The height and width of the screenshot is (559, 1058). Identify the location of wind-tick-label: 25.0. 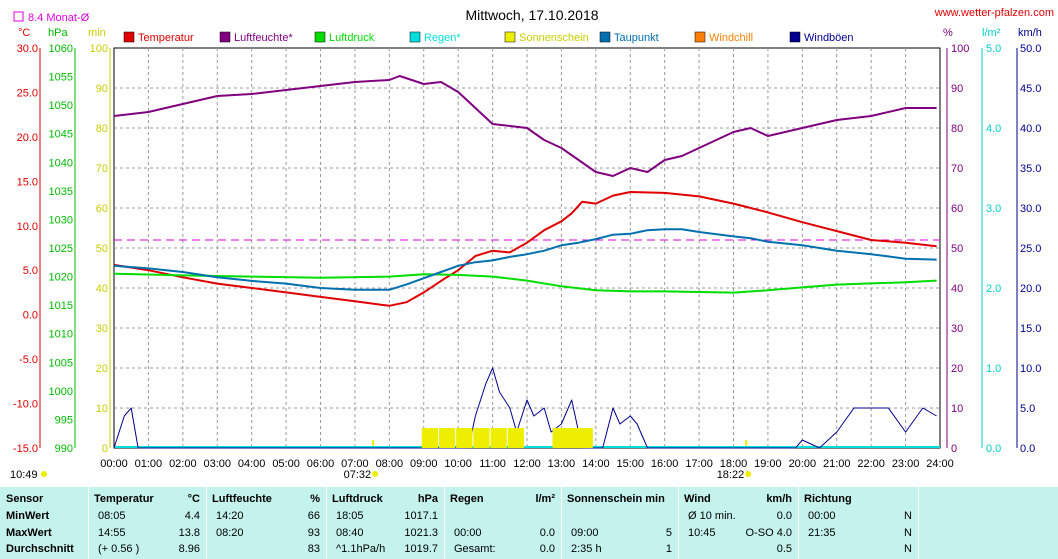
(1030, 249).